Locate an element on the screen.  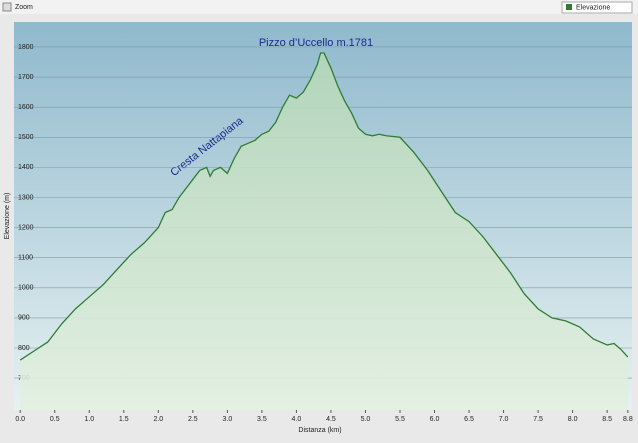
x-tick-label: 7.0 is located at coordinates (504, 419).